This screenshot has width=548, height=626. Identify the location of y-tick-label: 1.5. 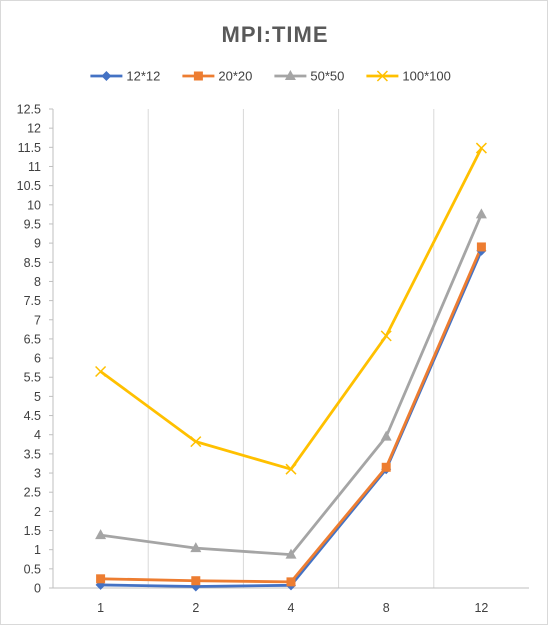
(32, 531).